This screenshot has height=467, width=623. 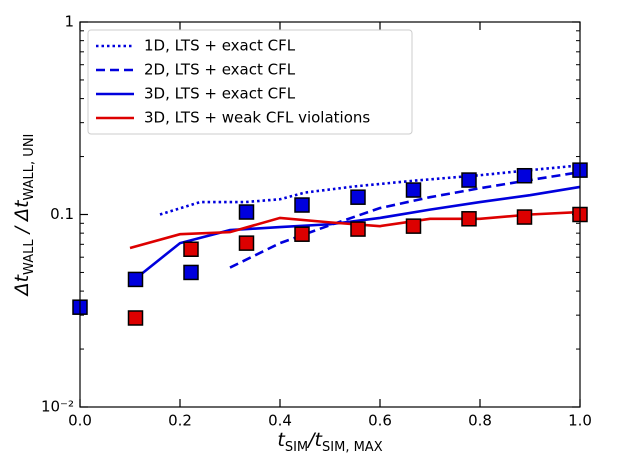 I want to click on xlabel: tSIM/tSIM, MAX, so click(x=329, y=442).